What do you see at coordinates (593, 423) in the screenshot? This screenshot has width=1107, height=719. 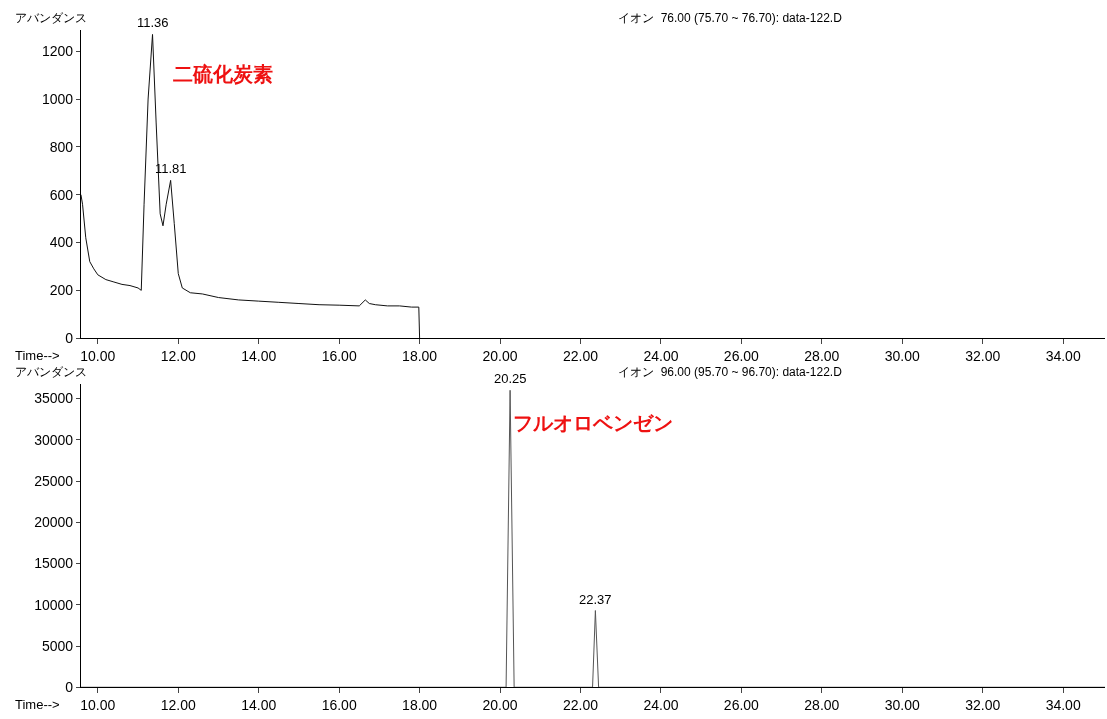 I see `annotation: フルオロベンゼン` at bounding box center [593, 423].